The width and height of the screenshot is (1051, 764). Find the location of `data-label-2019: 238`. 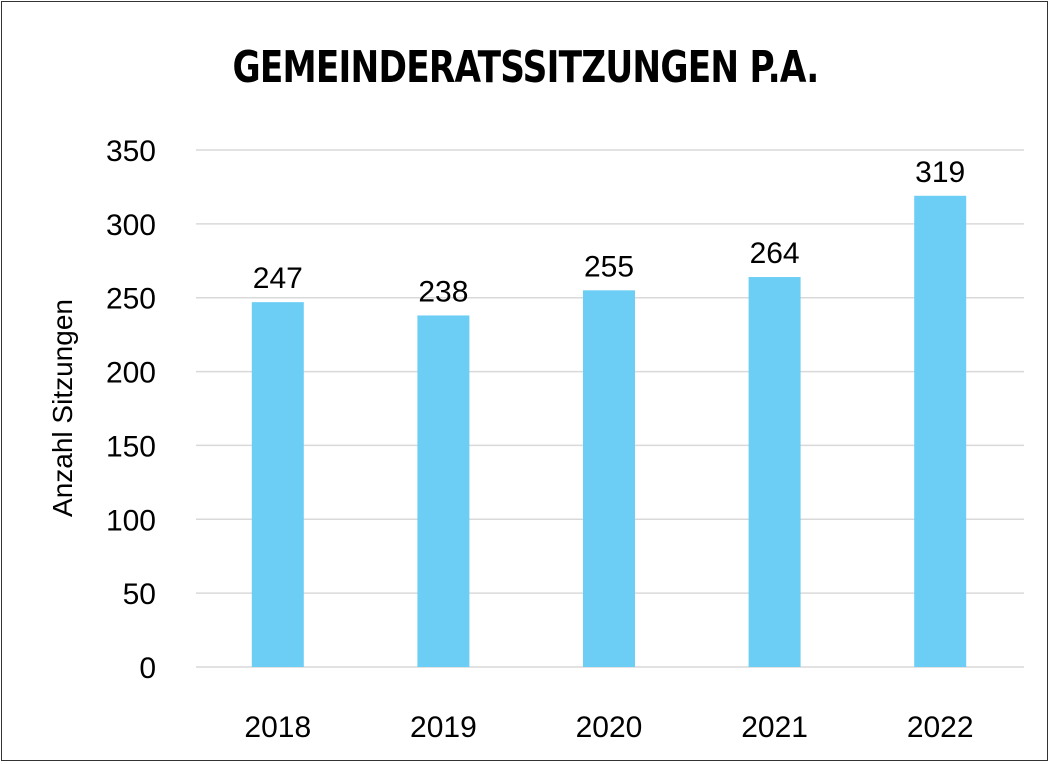

data-label-2019: 238 is located at coordinates (443, 291).